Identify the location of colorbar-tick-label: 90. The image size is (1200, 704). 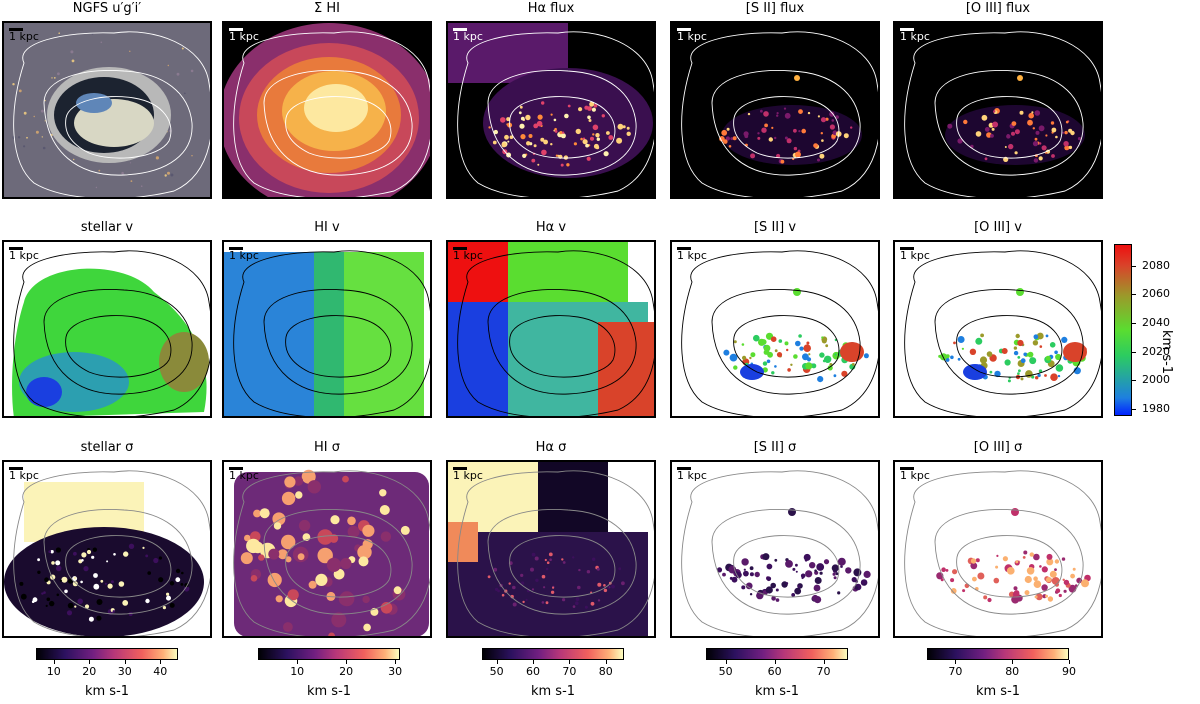
(1069, 671).